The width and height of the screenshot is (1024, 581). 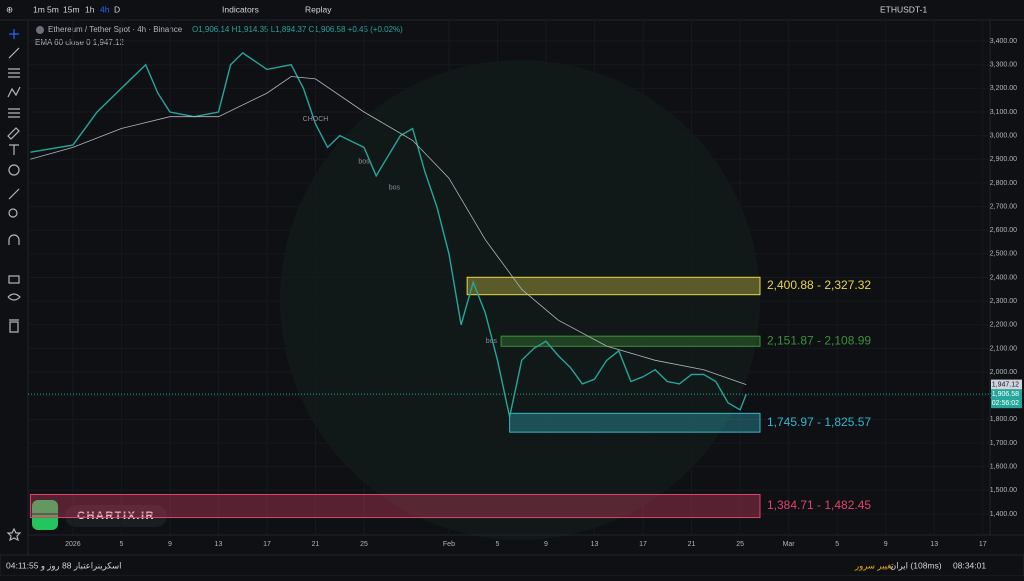 What do you see at coordinates (1003, 135) in the screenshot?
I see `y-tick-label: 3,000.00` at bounding box center [1003, 135].